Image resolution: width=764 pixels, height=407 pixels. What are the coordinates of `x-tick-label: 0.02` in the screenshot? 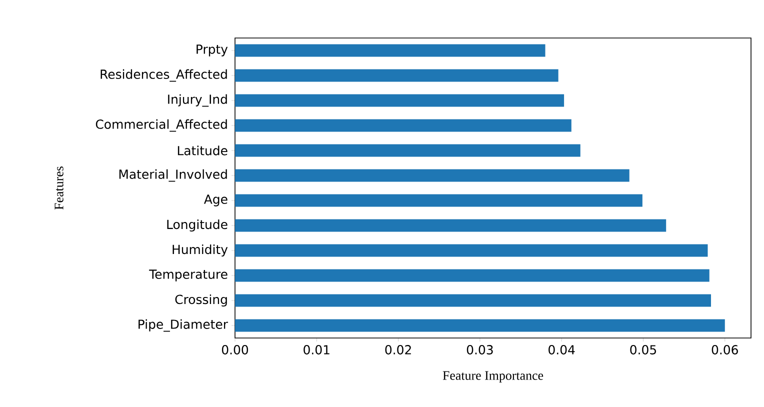 It's located at (398, 349).